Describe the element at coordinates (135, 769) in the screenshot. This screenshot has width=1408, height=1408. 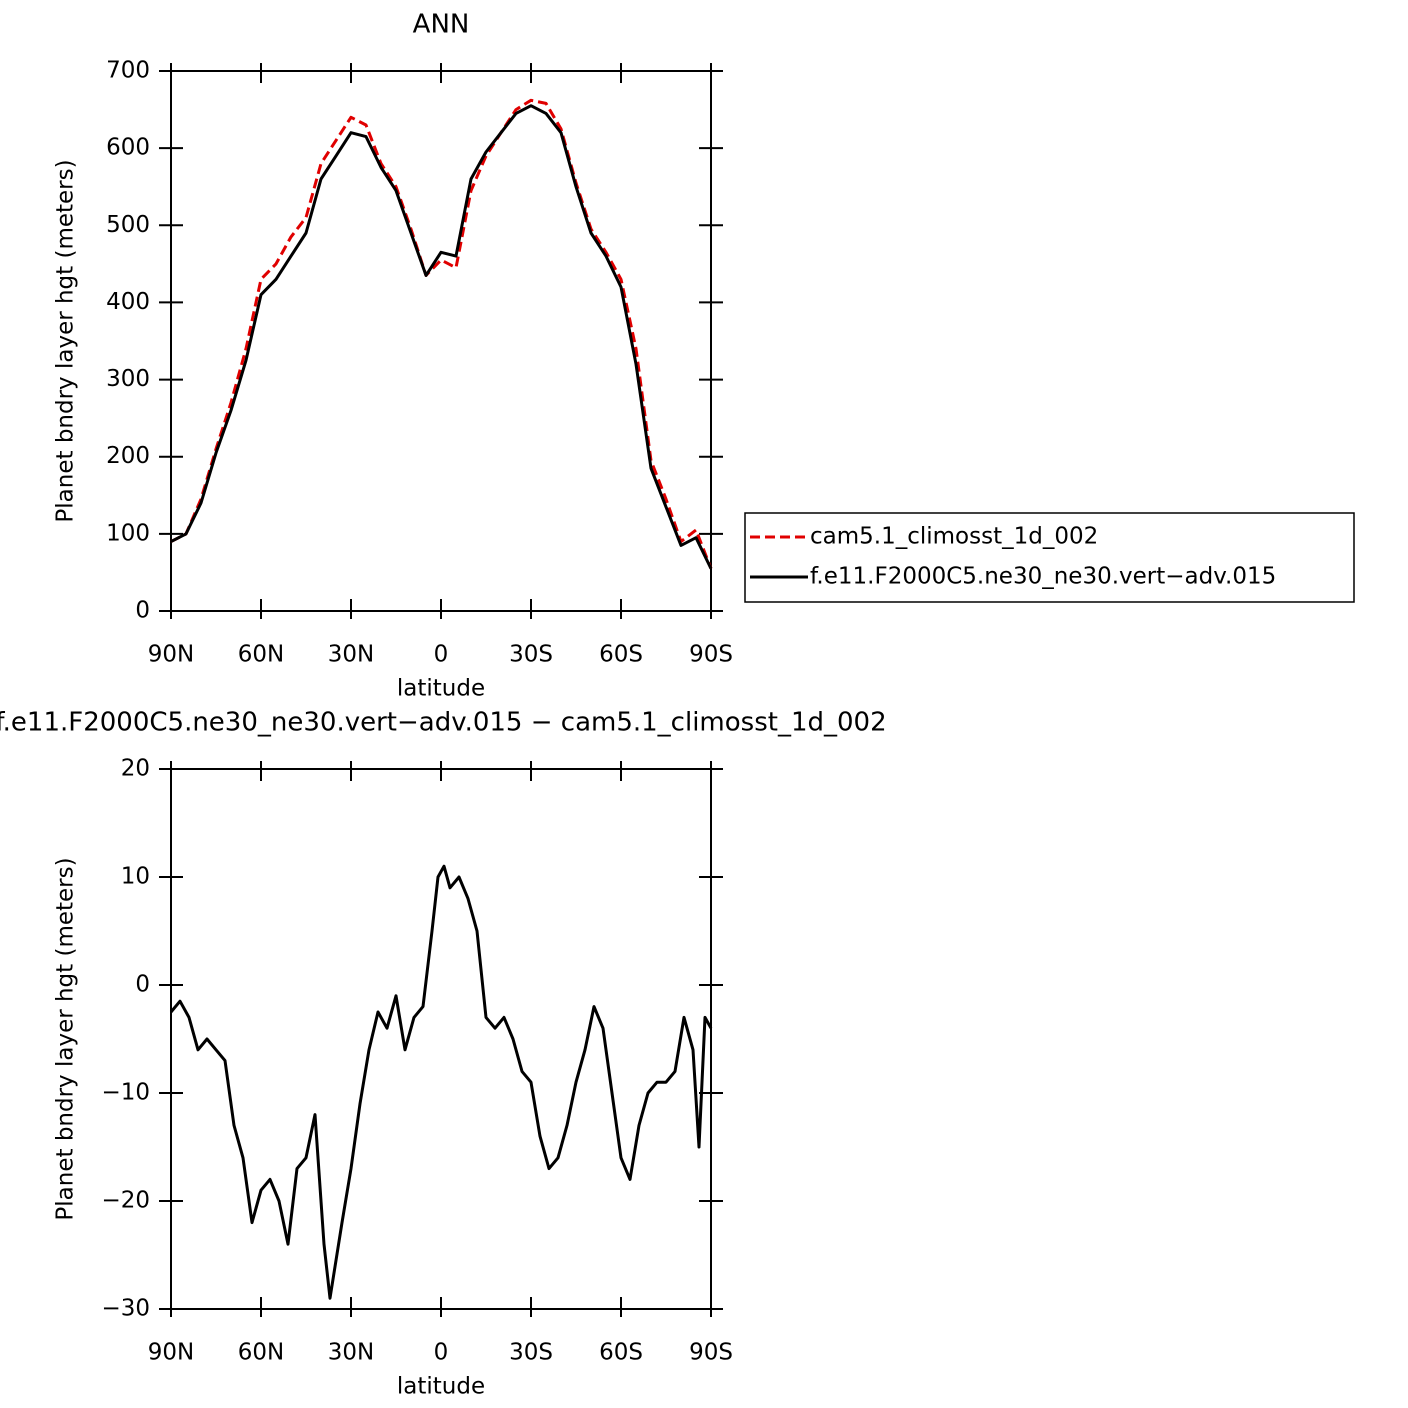
I see `y-tick-label: 20` at that location.